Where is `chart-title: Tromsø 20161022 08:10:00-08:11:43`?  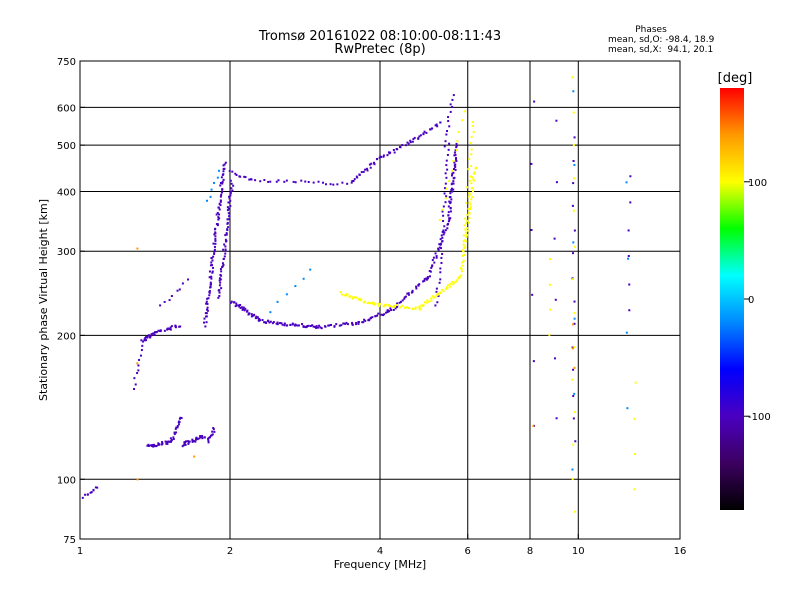
chart-title: Tromsø 20161022 08:10:00-08:11:43 is located at coordinates (379, 36).